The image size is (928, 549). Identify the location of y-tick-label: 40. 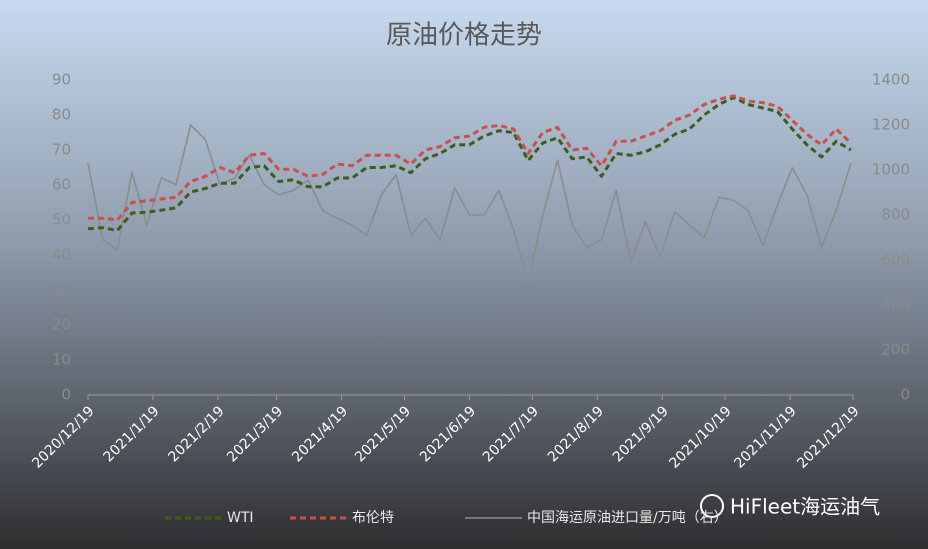
(61, 255).